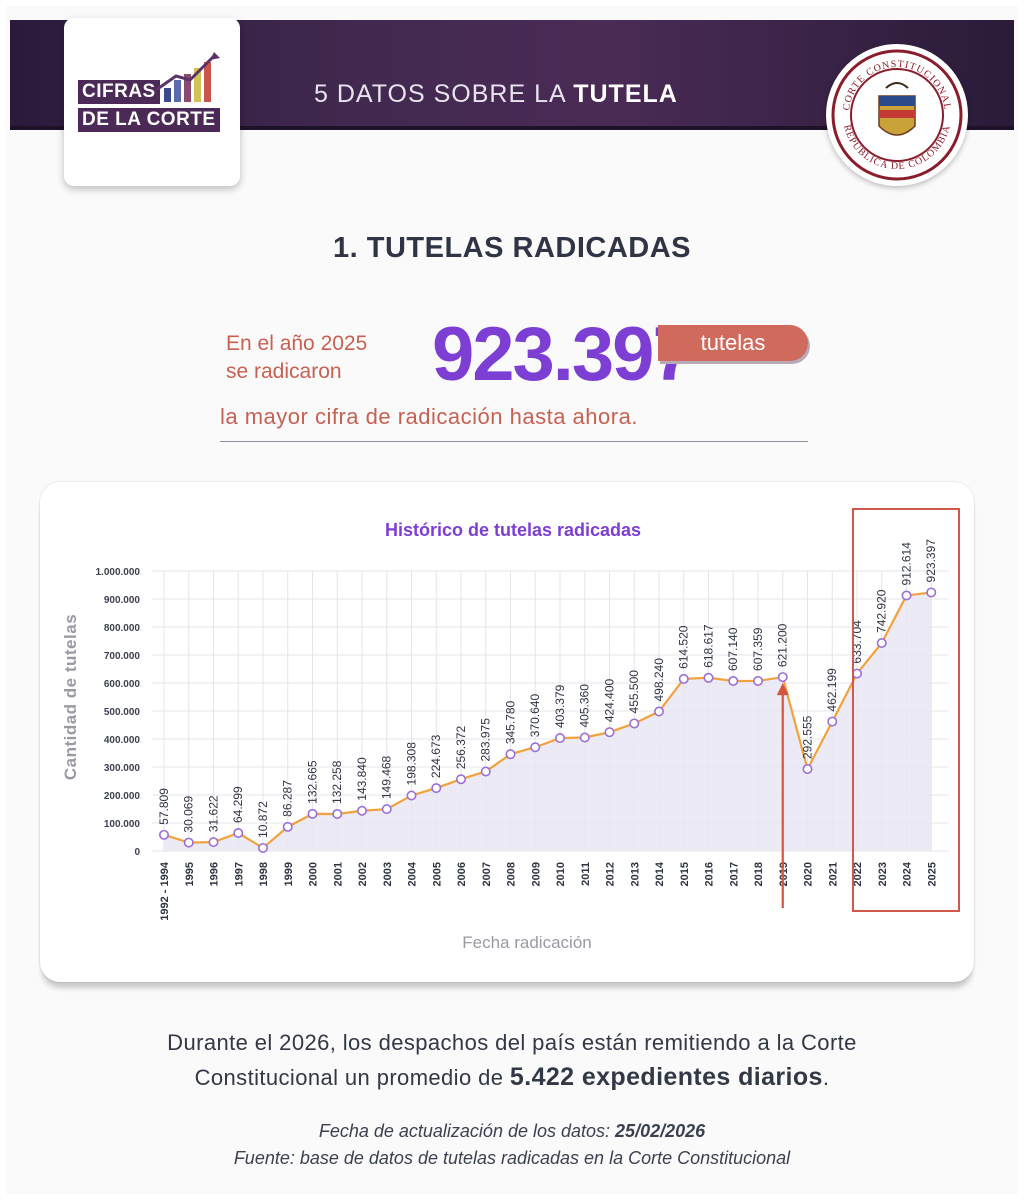  What do you see at coordinates (362, 779) in the screenshot?
I see `data-label: 143.840` at bounding box center [362, 779].